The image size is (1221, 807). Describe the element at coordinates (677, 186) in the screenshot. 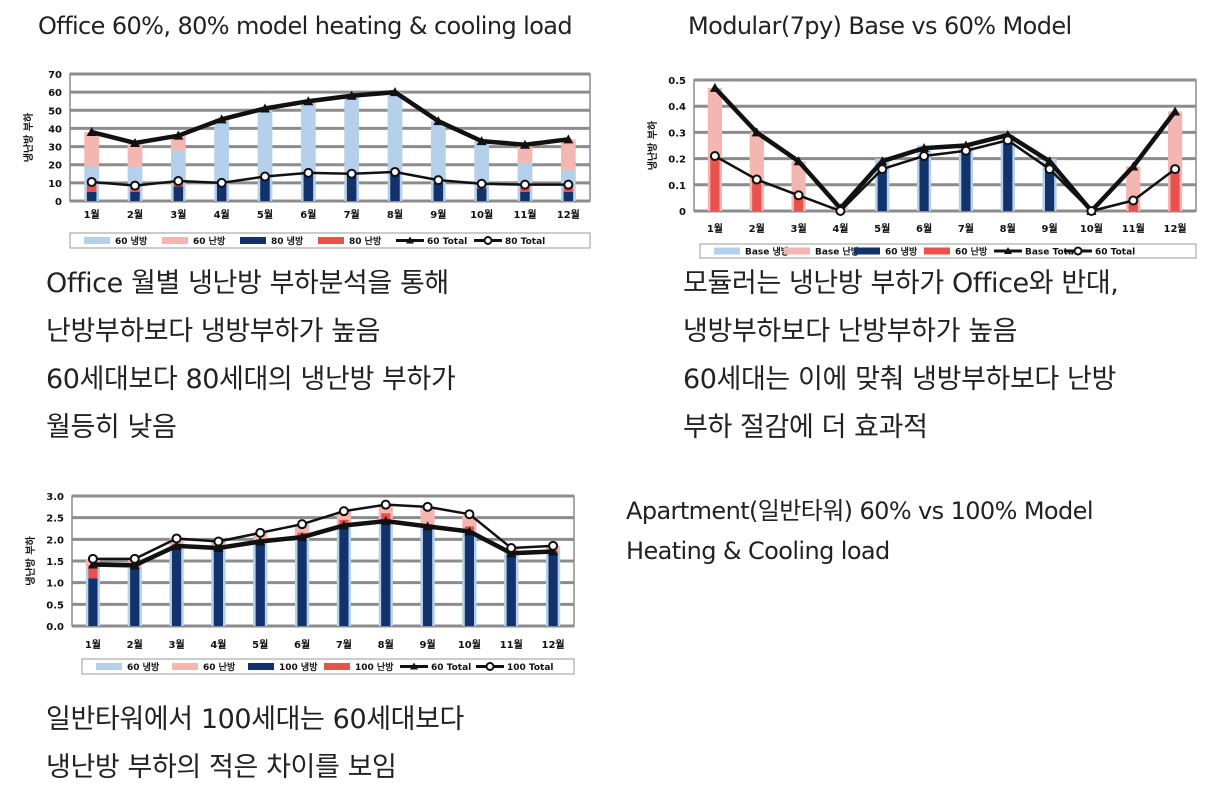

I see `y-tick-label: 0.1` at that location.